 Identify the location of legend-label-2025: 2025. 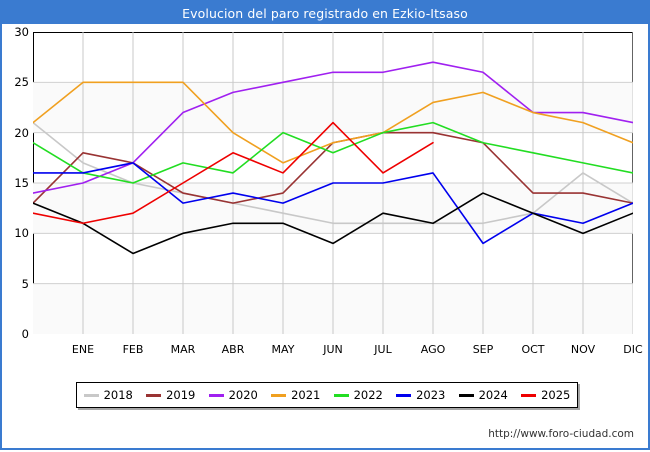
(556, 395).